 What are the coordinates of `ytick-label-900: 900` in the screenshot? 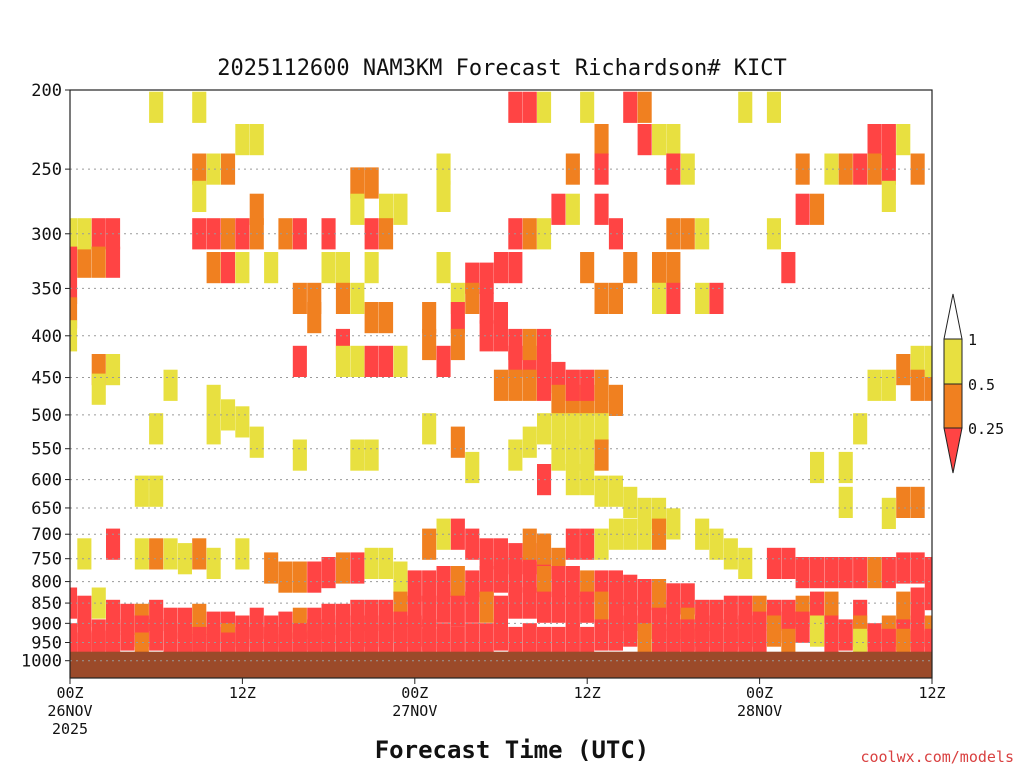 It's located at (46, 624).